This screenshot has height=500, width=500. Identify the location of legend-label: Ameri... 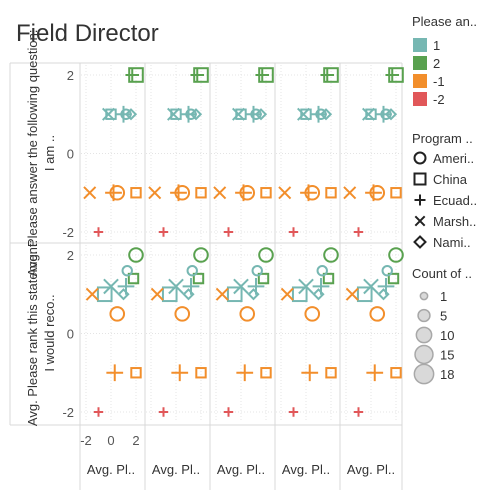
(453, 158).